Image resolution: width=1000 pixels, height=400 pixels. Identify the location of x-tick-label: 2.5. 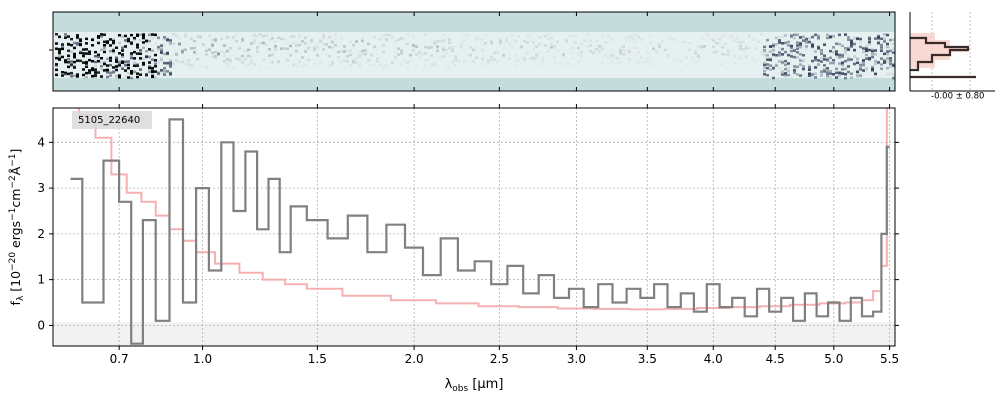
(499, 359).